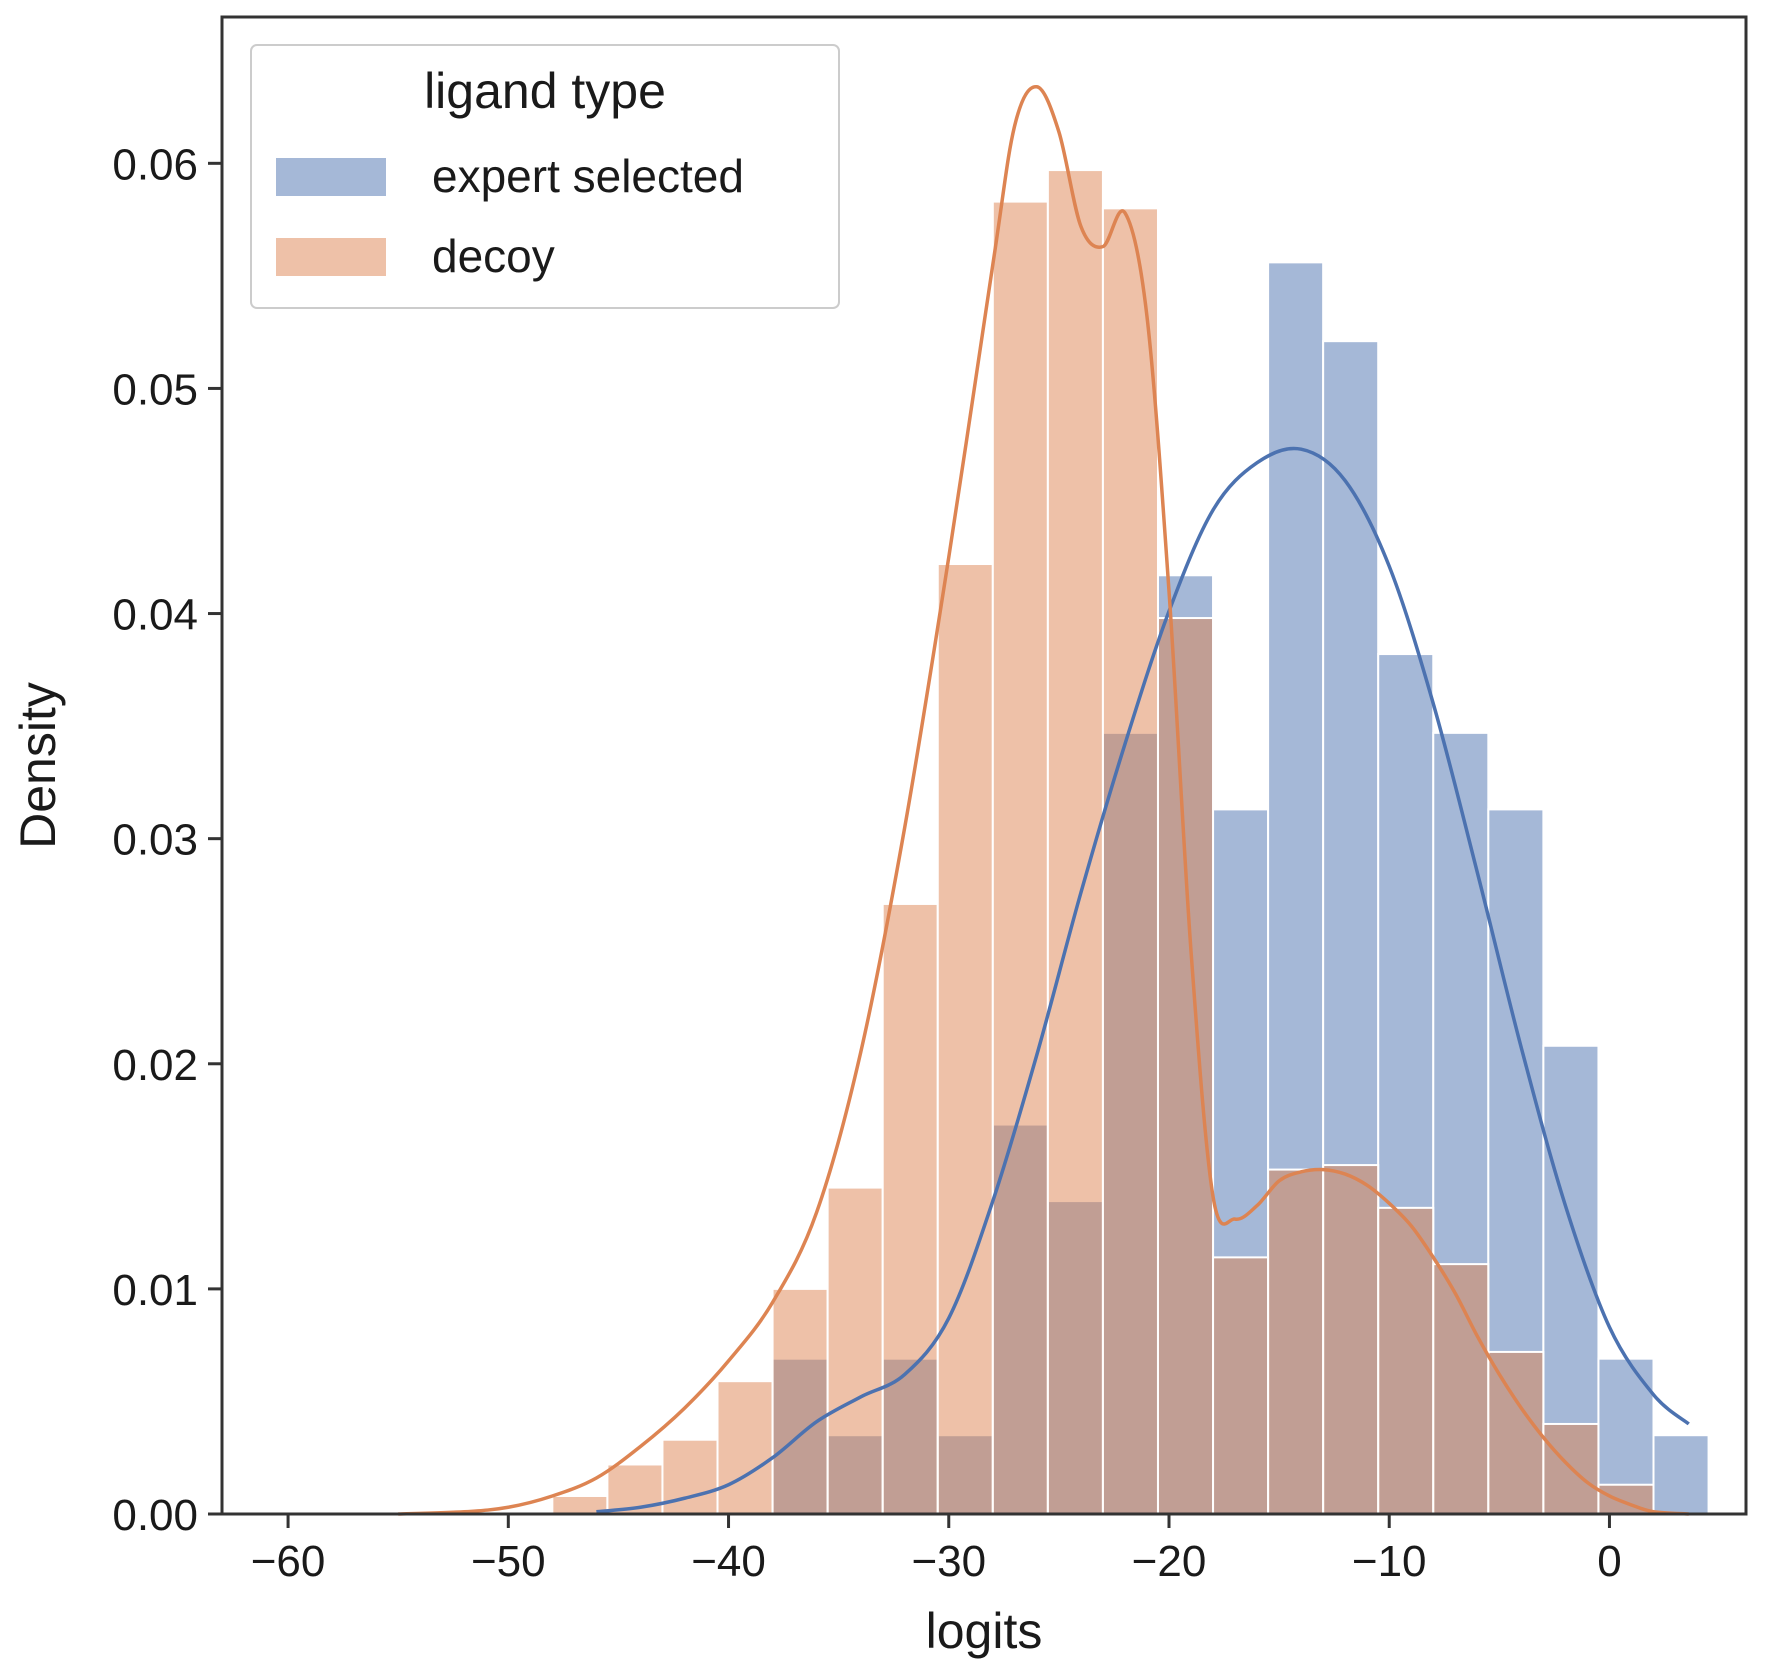 Image resolution: width=1772 pixels, height=1672 pixels. Describe the element at coordinates (984, 1631) in the screenshot. I see `x-axis-title: logits` at that location.